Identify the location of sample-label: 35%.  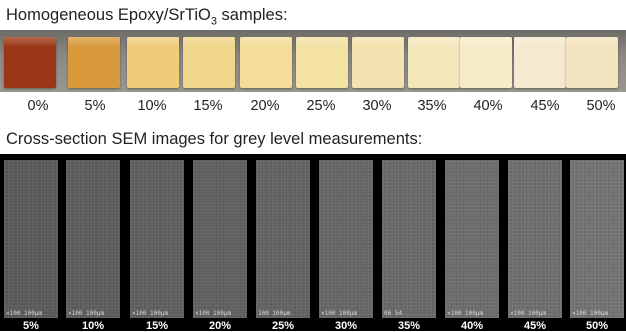
(432, 106).